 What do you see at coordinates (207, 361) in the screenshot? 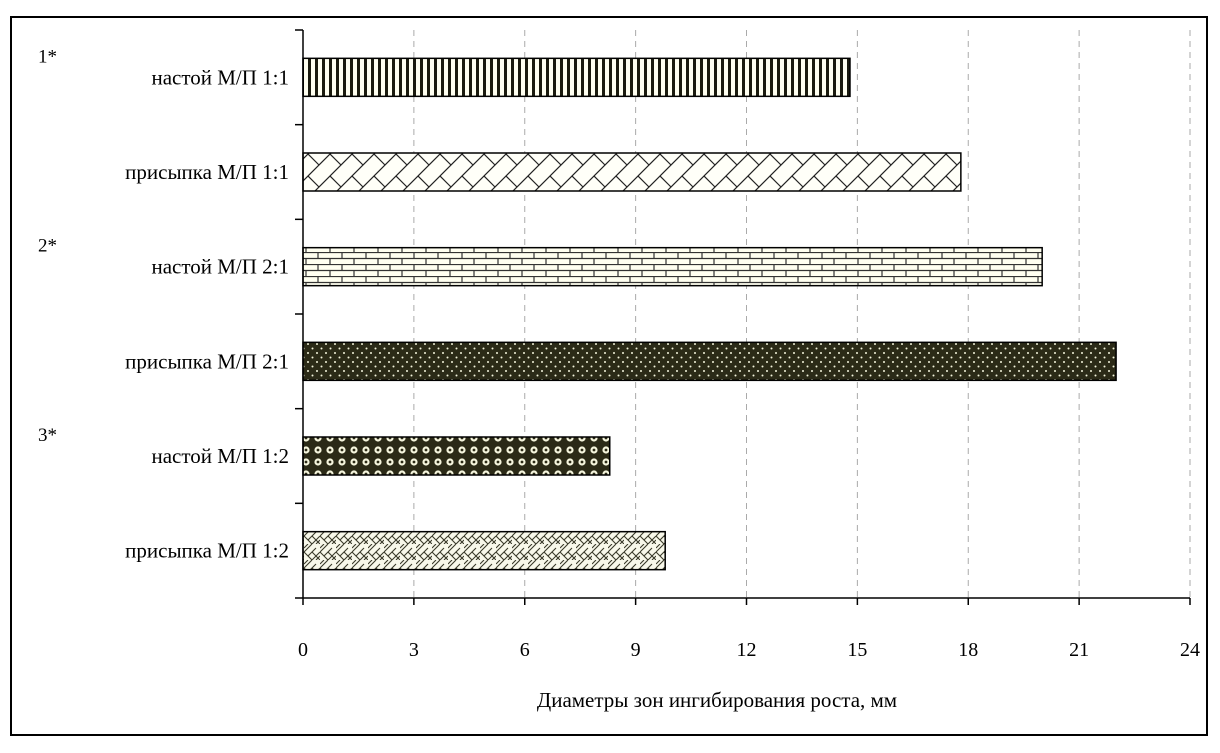
I see `category-label: присыпка М/П 2:1` at bounding box center [207, 361].